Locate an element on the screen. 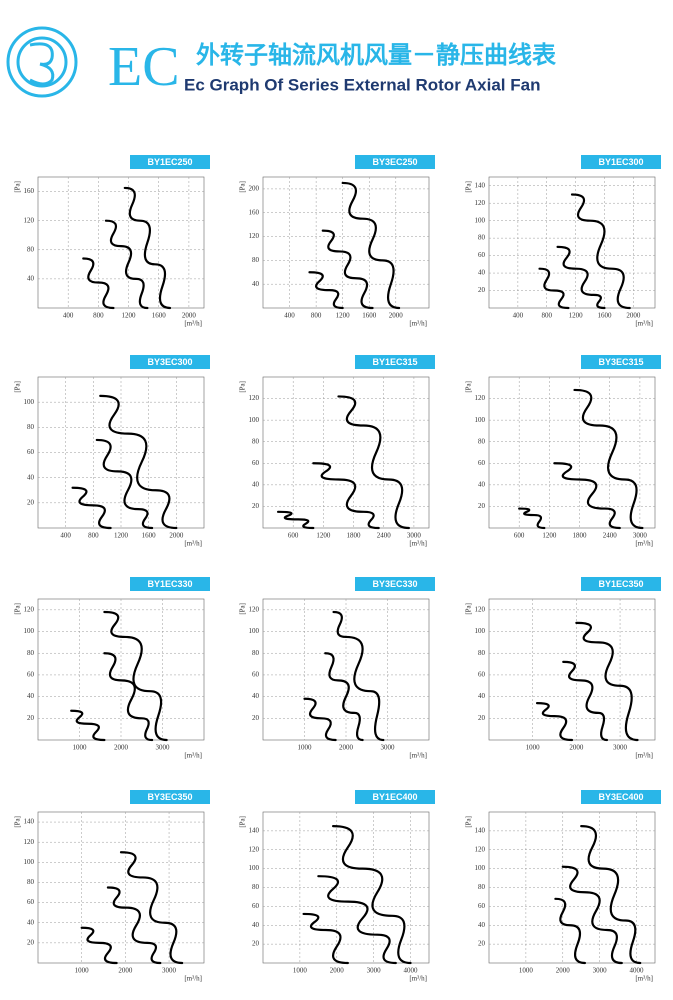 The image size is (673, 1000). y-tick-label: 200 is located at coordinates (254, 189).